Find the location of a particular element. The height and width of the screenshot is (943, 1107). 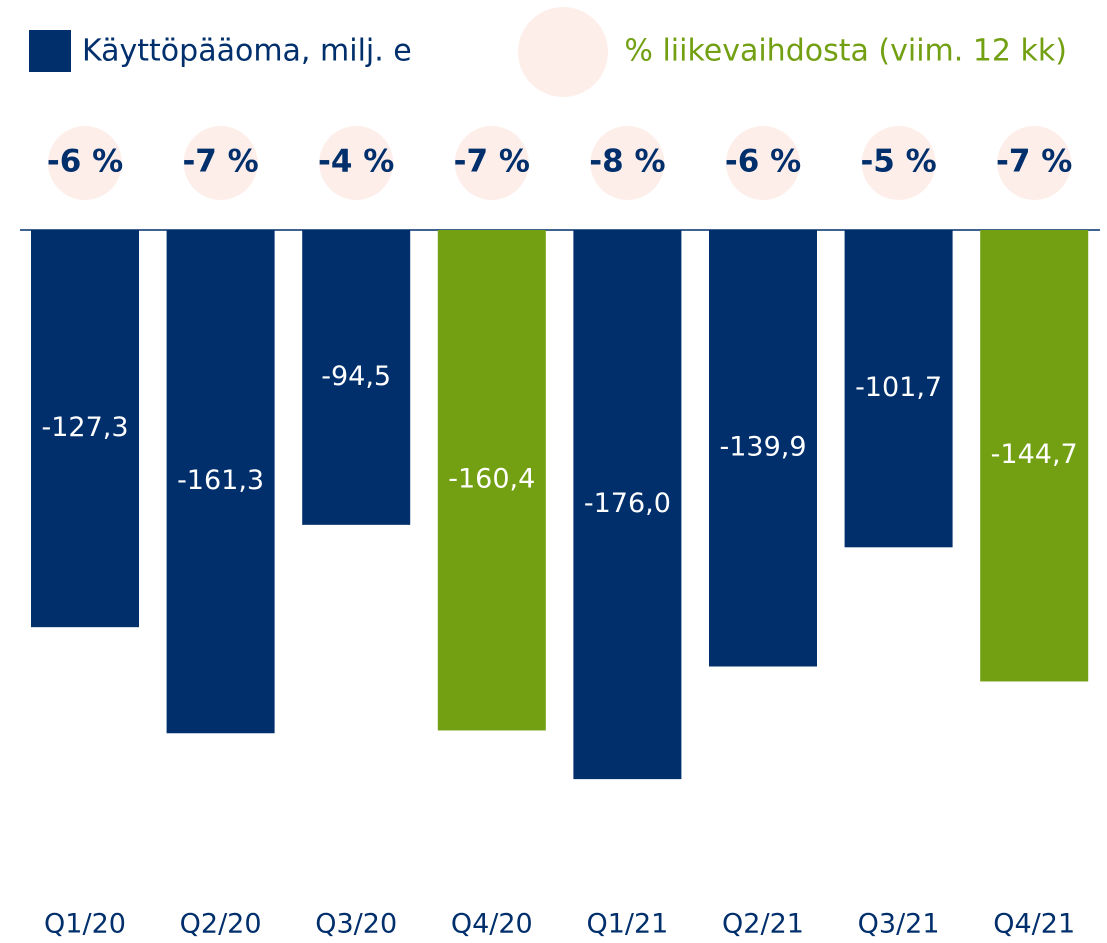

x-tick-label: Q3/21 is located at coordinates (899, 924).